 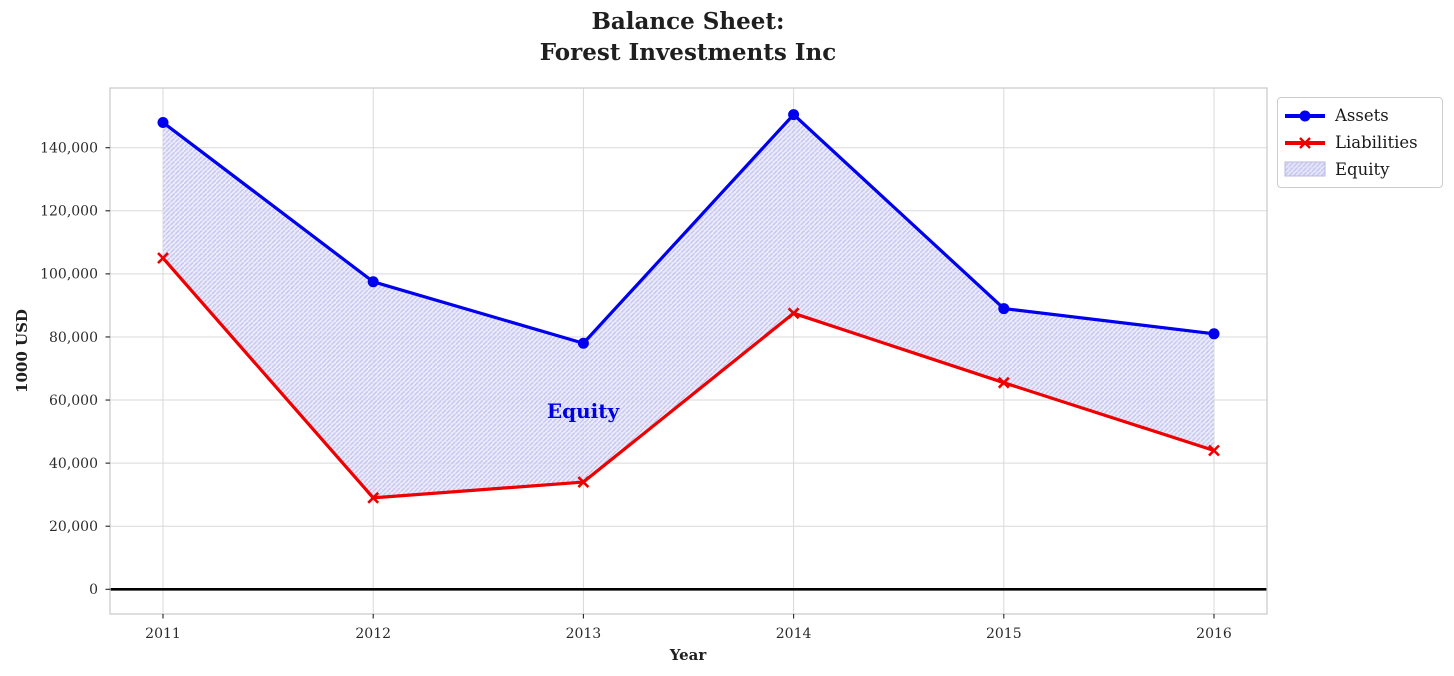 I want to click on x-tick-label: 2012, so click(x=373, y=634).